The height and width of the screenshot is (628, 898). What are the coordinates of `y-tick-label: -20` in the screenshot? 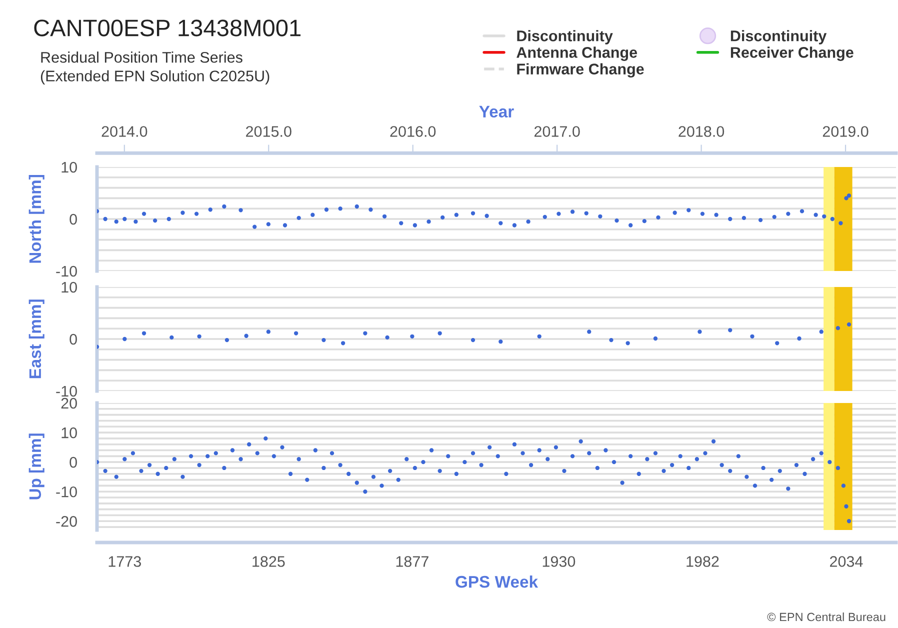 It's located at (66, 521).